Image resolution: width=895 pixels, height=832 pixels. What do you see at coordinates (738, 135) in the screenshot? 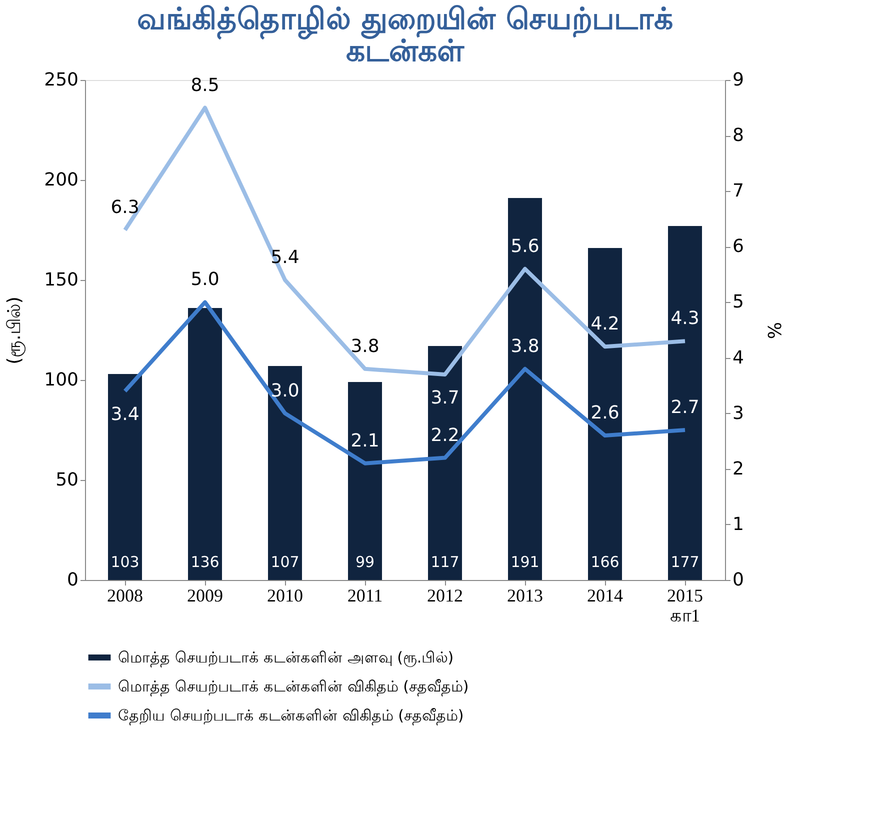
I see `y2-tick-label: 8` at bounding box center [738, 135].